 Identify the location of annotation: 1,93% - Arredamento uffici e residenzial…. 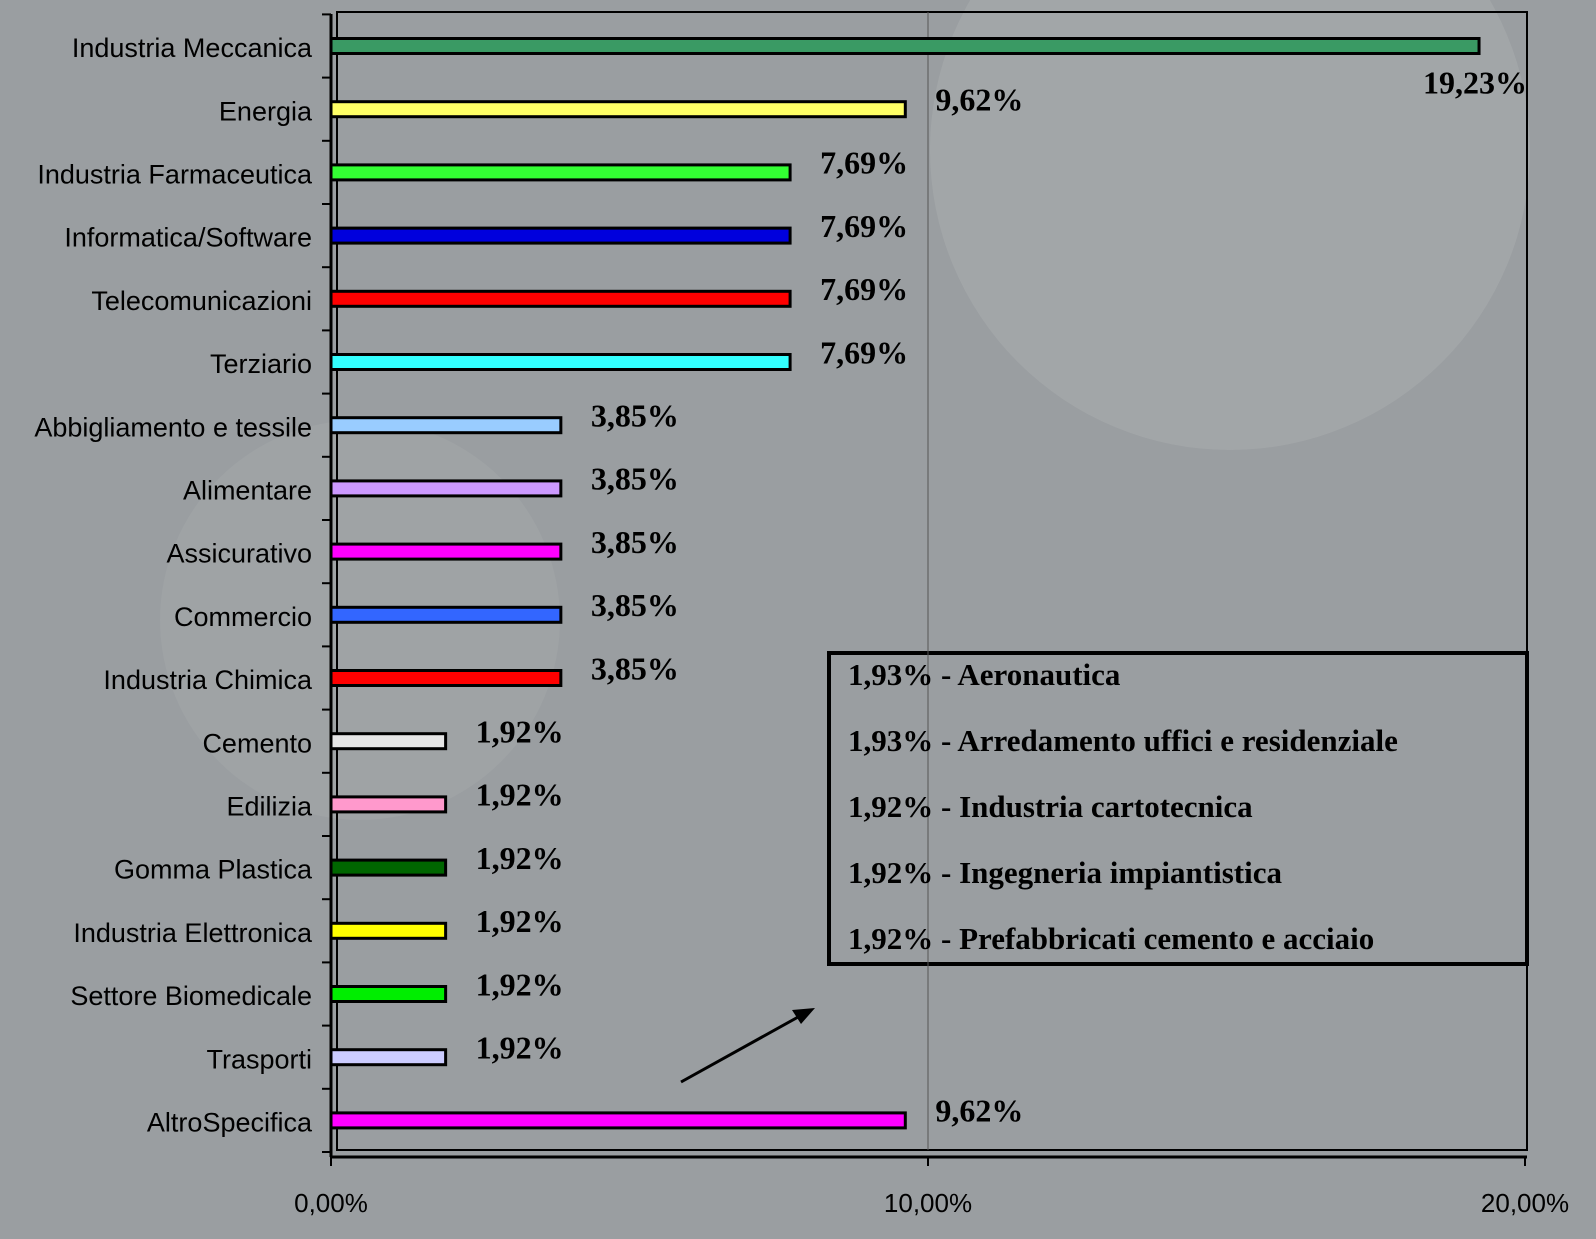
(1123, 740).